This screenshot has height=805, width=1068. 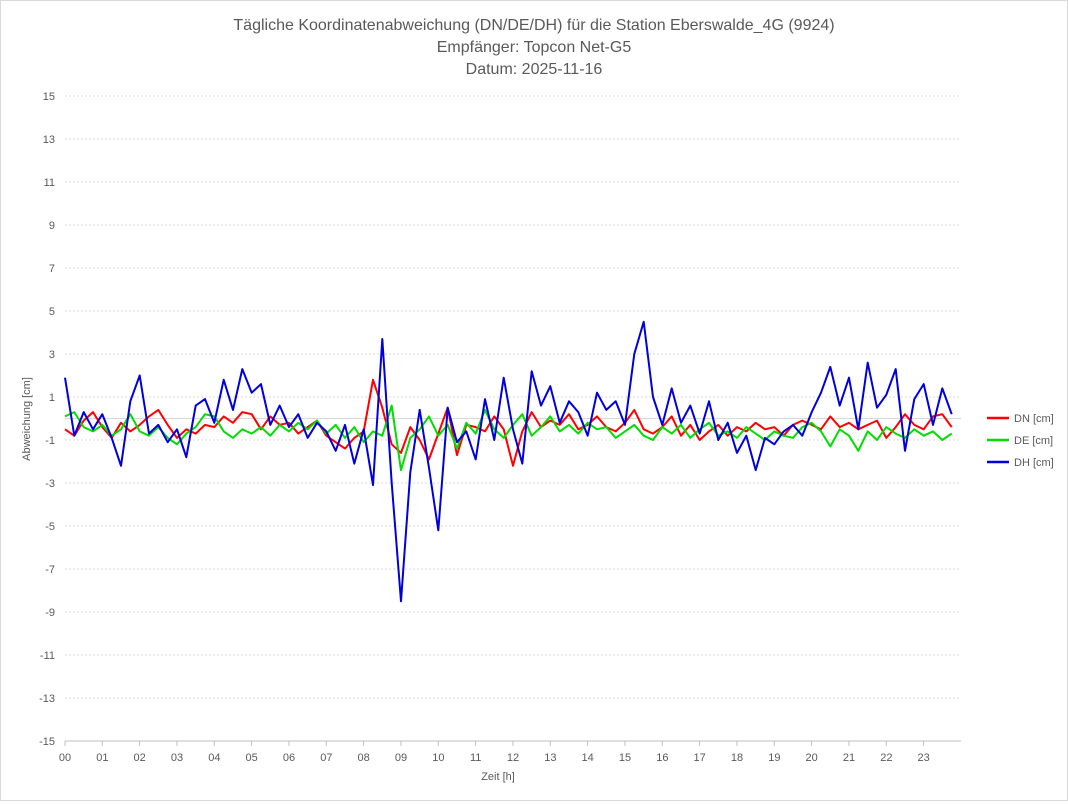 I want to click on x-tick-label: 19, so click(x=774, y=758).